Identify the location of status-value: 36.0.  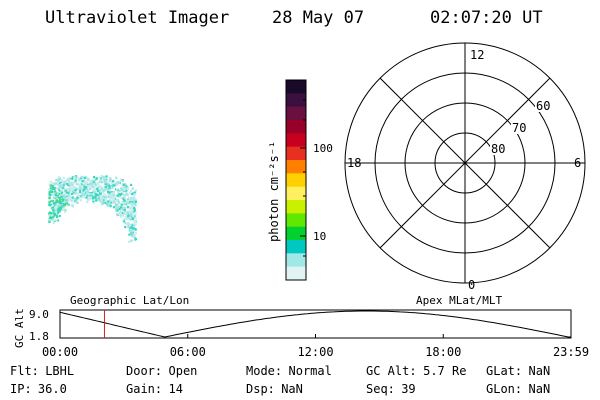
(52, 389).